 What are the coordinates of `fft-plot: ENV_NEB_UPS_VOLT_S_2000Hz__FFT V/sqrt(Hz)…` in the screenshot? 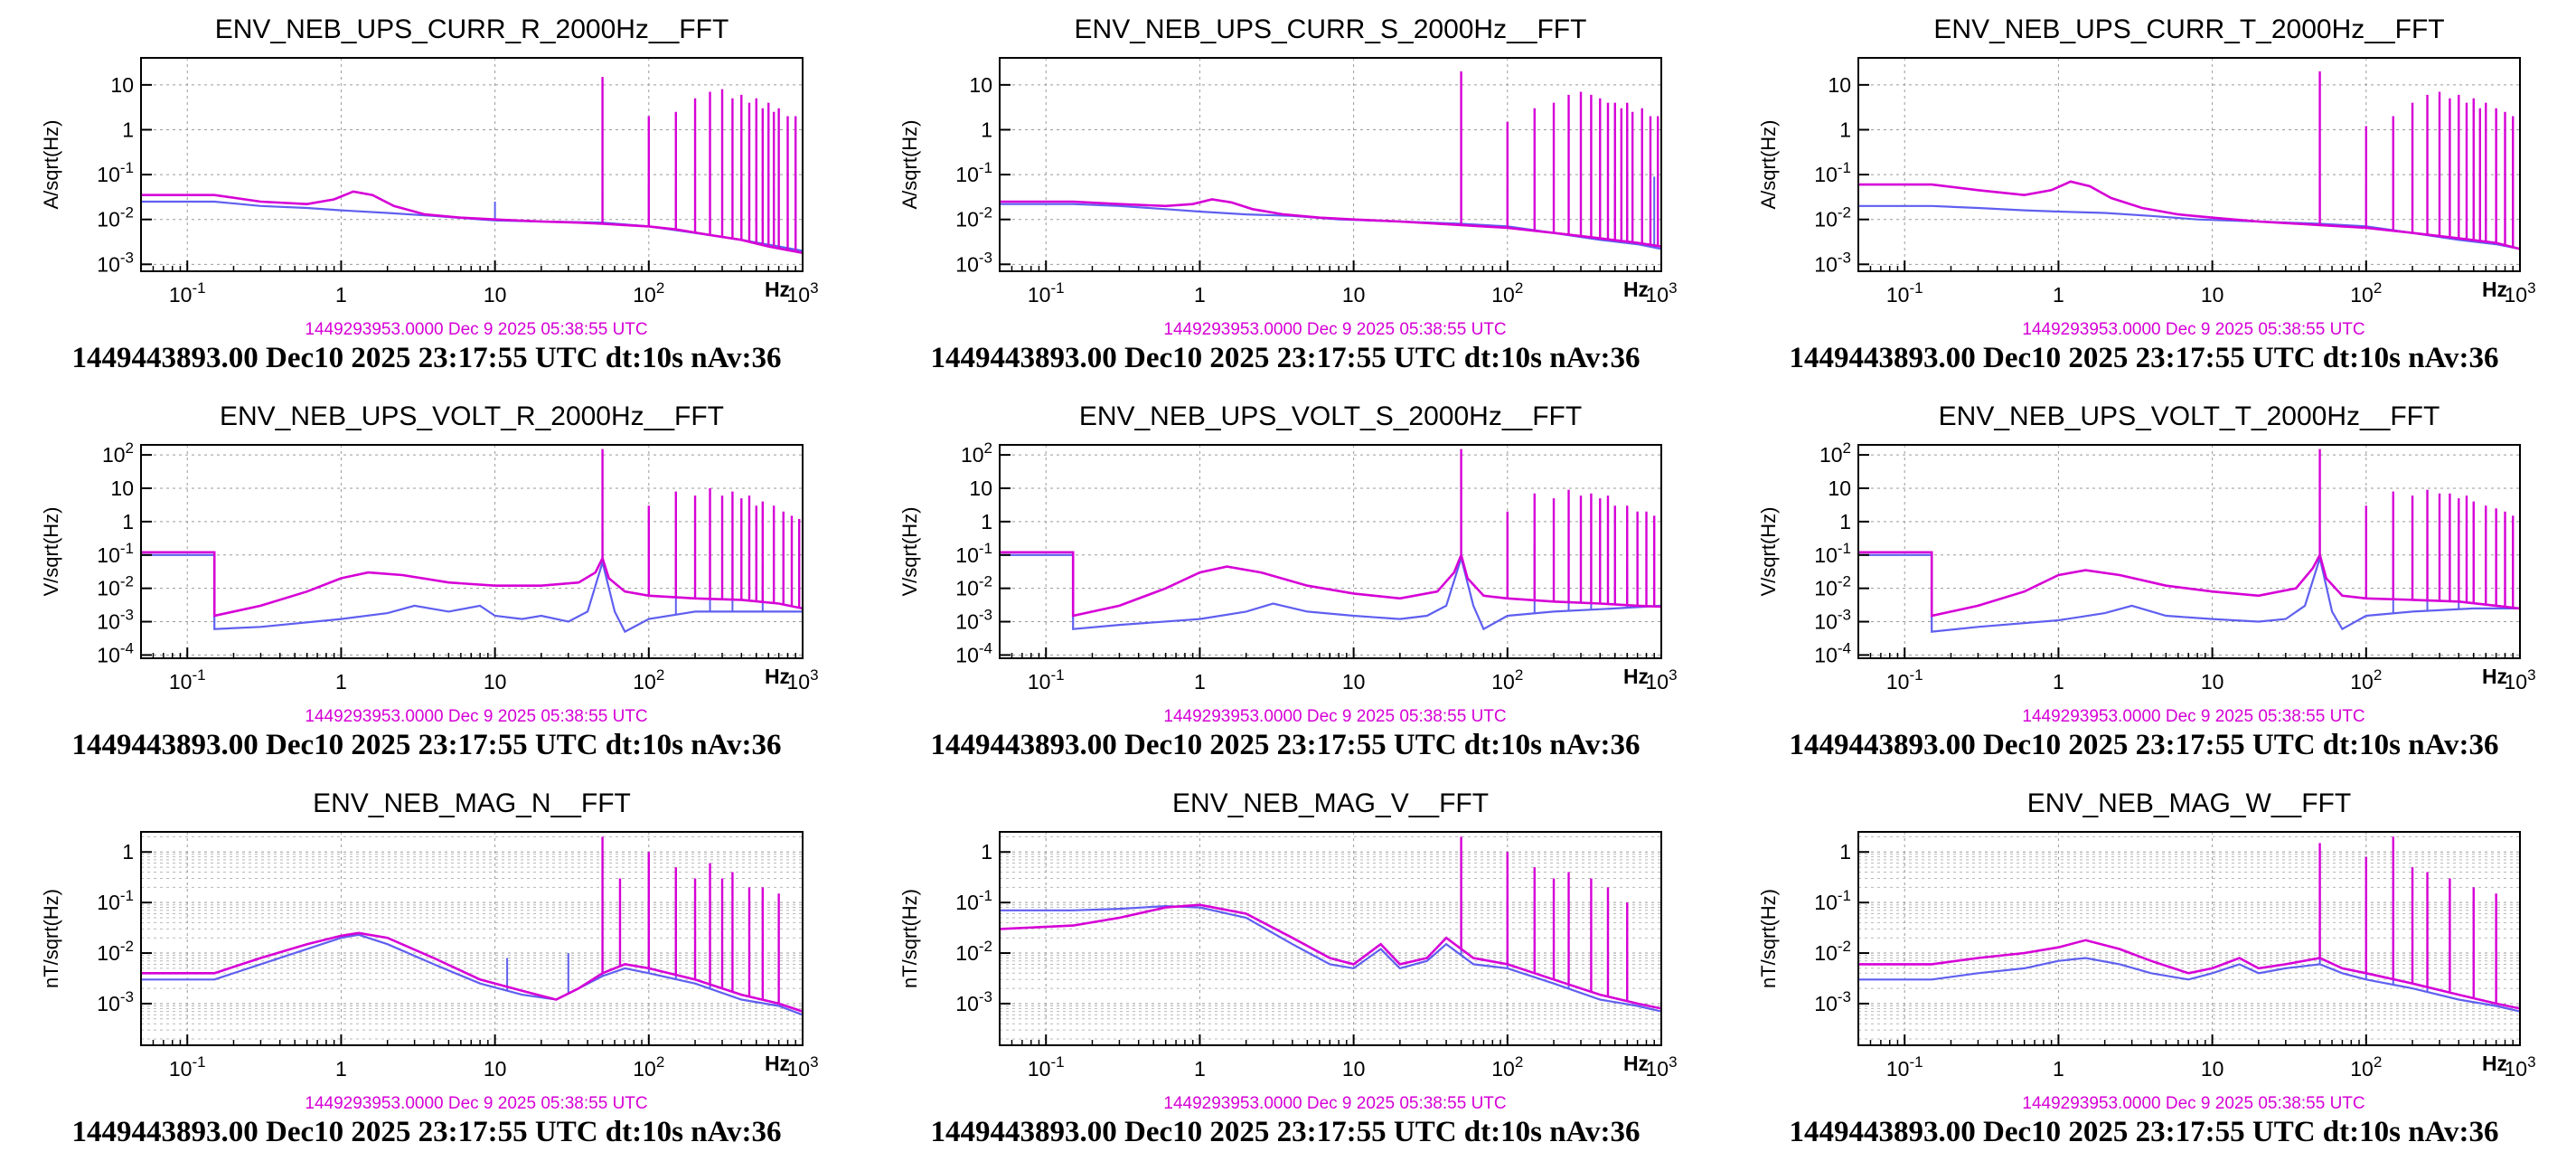 It's located at (1288, 581).